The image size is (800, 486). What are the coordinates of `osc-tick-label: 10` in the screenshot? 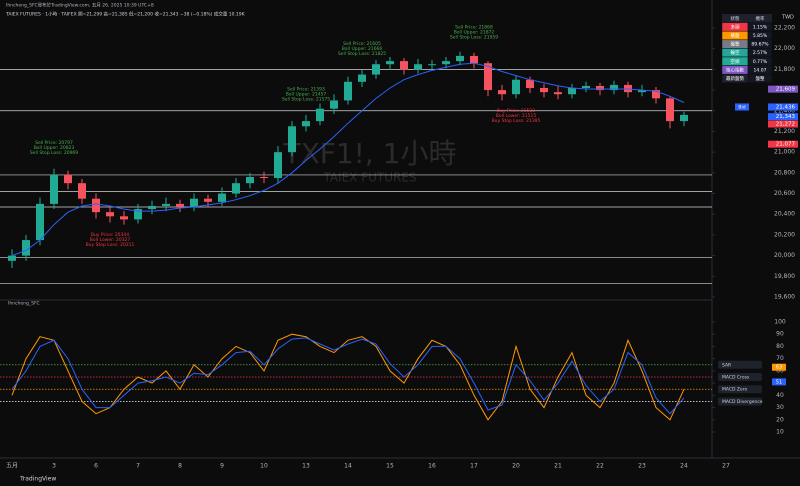 It's located at (780, 432).